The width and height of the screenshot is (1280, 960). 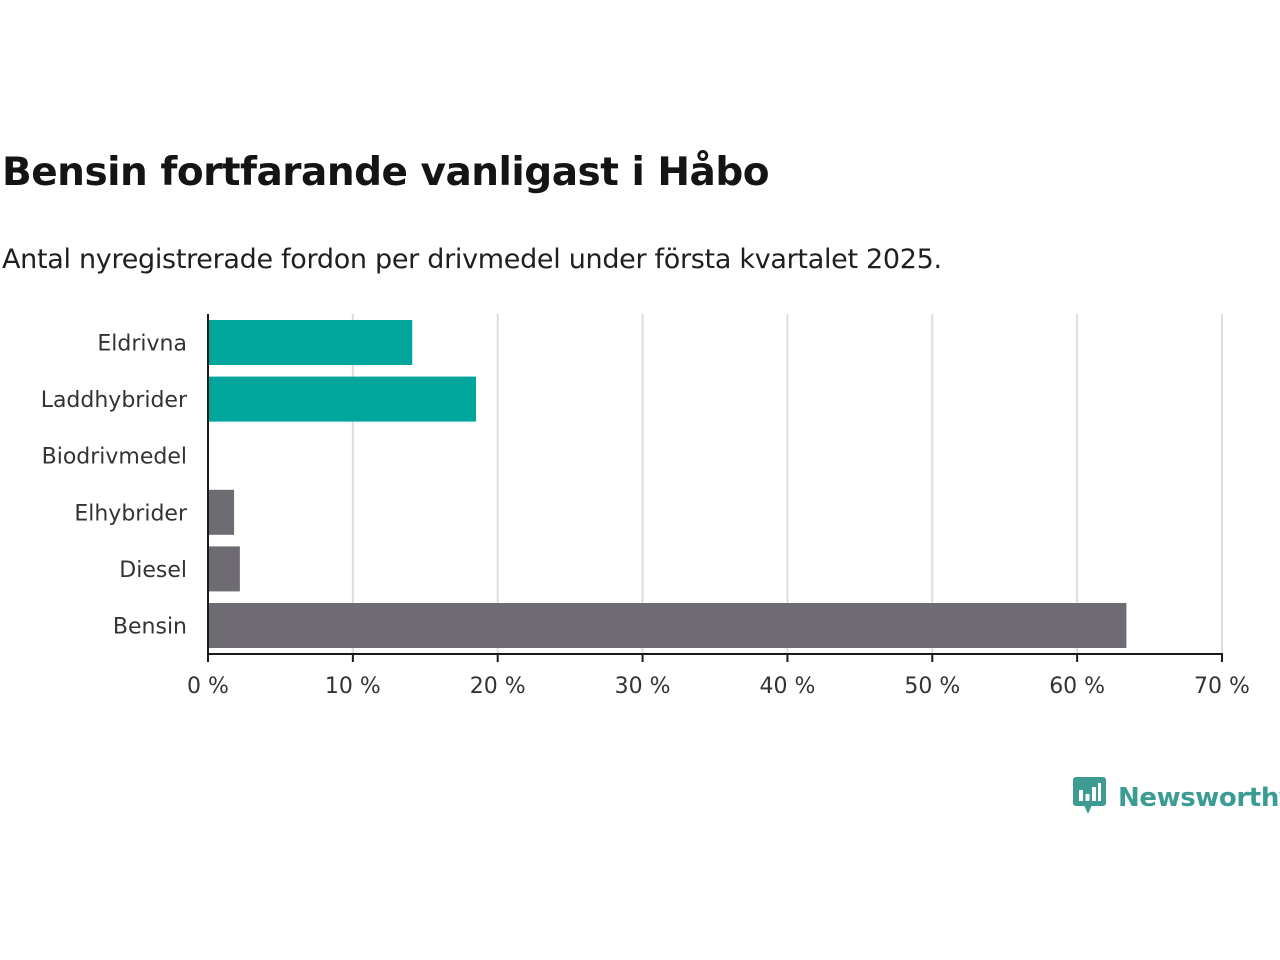 What do you see at coordinates (208, 686) in the screenshot?
I see `x-tick-label: 0 %` at bounding box center [208, 686].